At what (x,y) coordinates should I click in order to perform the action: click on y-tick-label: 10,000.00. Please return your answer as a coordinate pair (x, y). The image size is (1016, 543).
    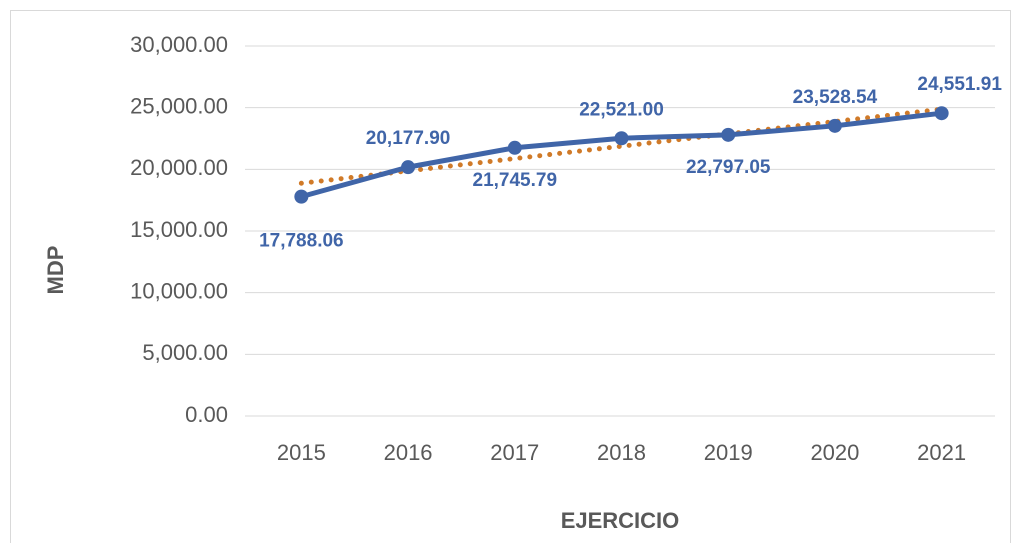
    Looking at the image, I should click on (179, 290).